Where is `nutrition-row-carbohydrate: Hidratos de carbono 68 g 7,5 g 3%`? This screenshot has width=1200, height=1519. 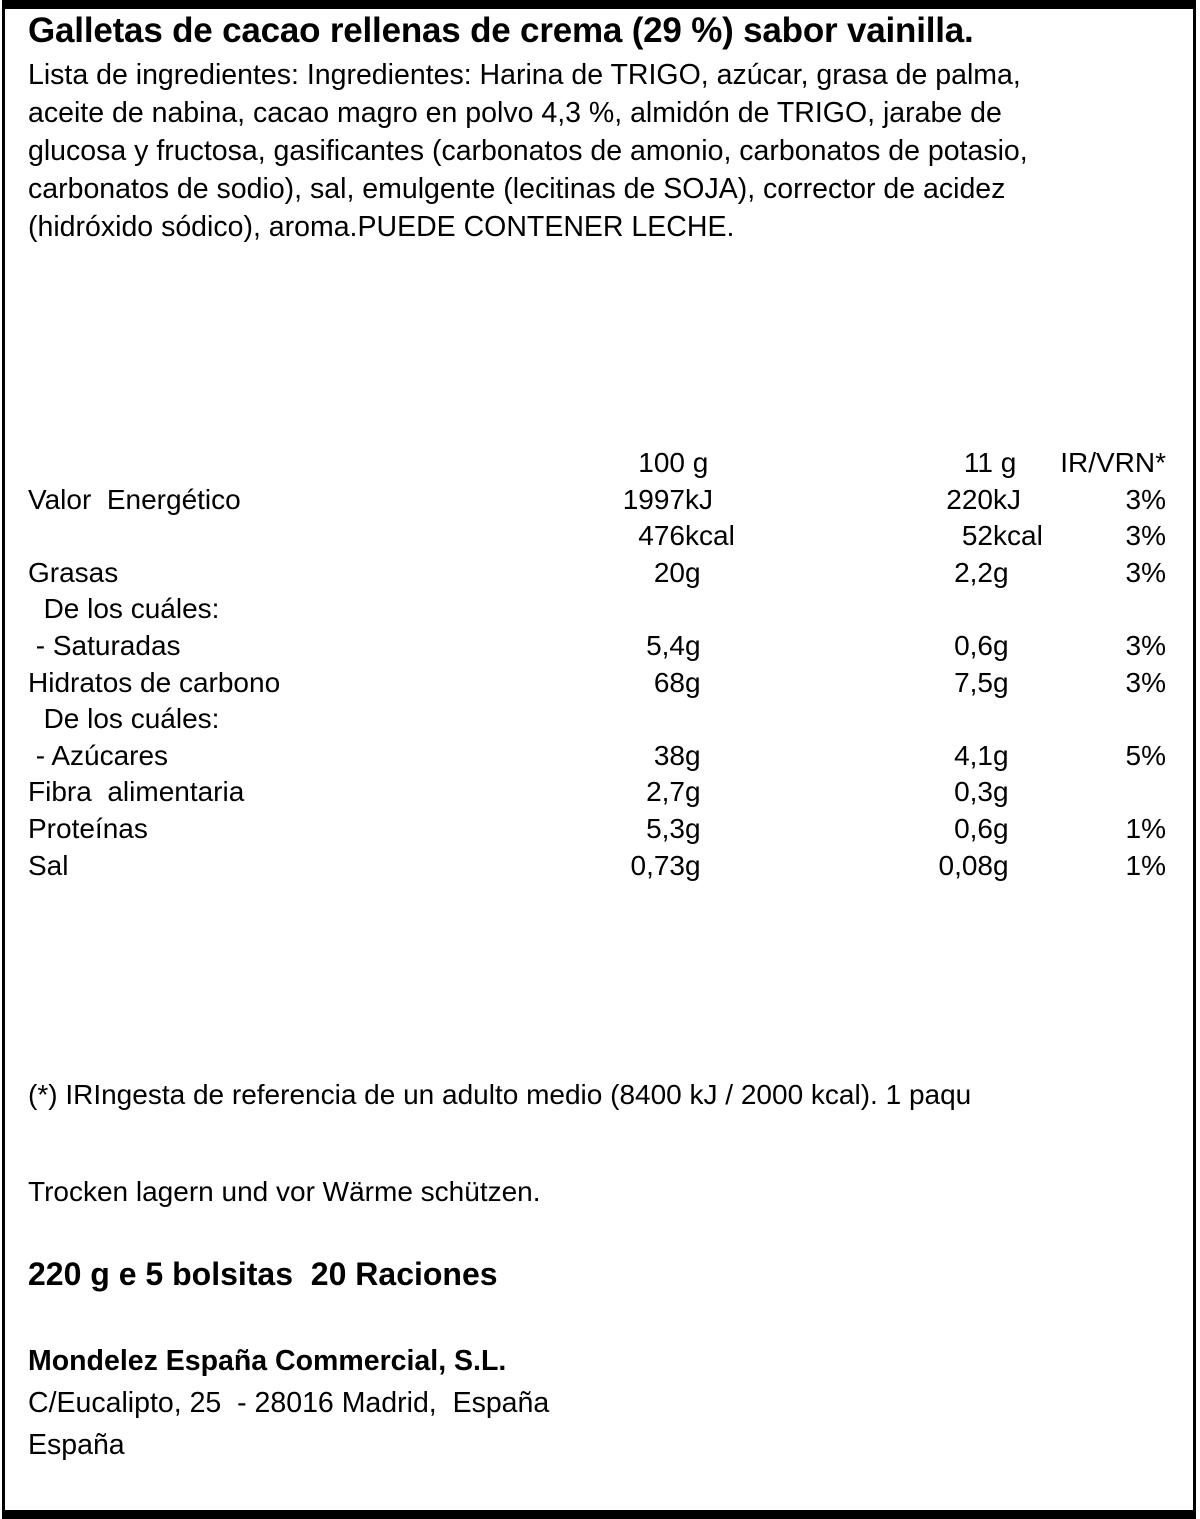 nutrition-row-carbohydrate: Hidratos de carbono 68 g 7,5 g 3% is located at coordinates (598, 683).